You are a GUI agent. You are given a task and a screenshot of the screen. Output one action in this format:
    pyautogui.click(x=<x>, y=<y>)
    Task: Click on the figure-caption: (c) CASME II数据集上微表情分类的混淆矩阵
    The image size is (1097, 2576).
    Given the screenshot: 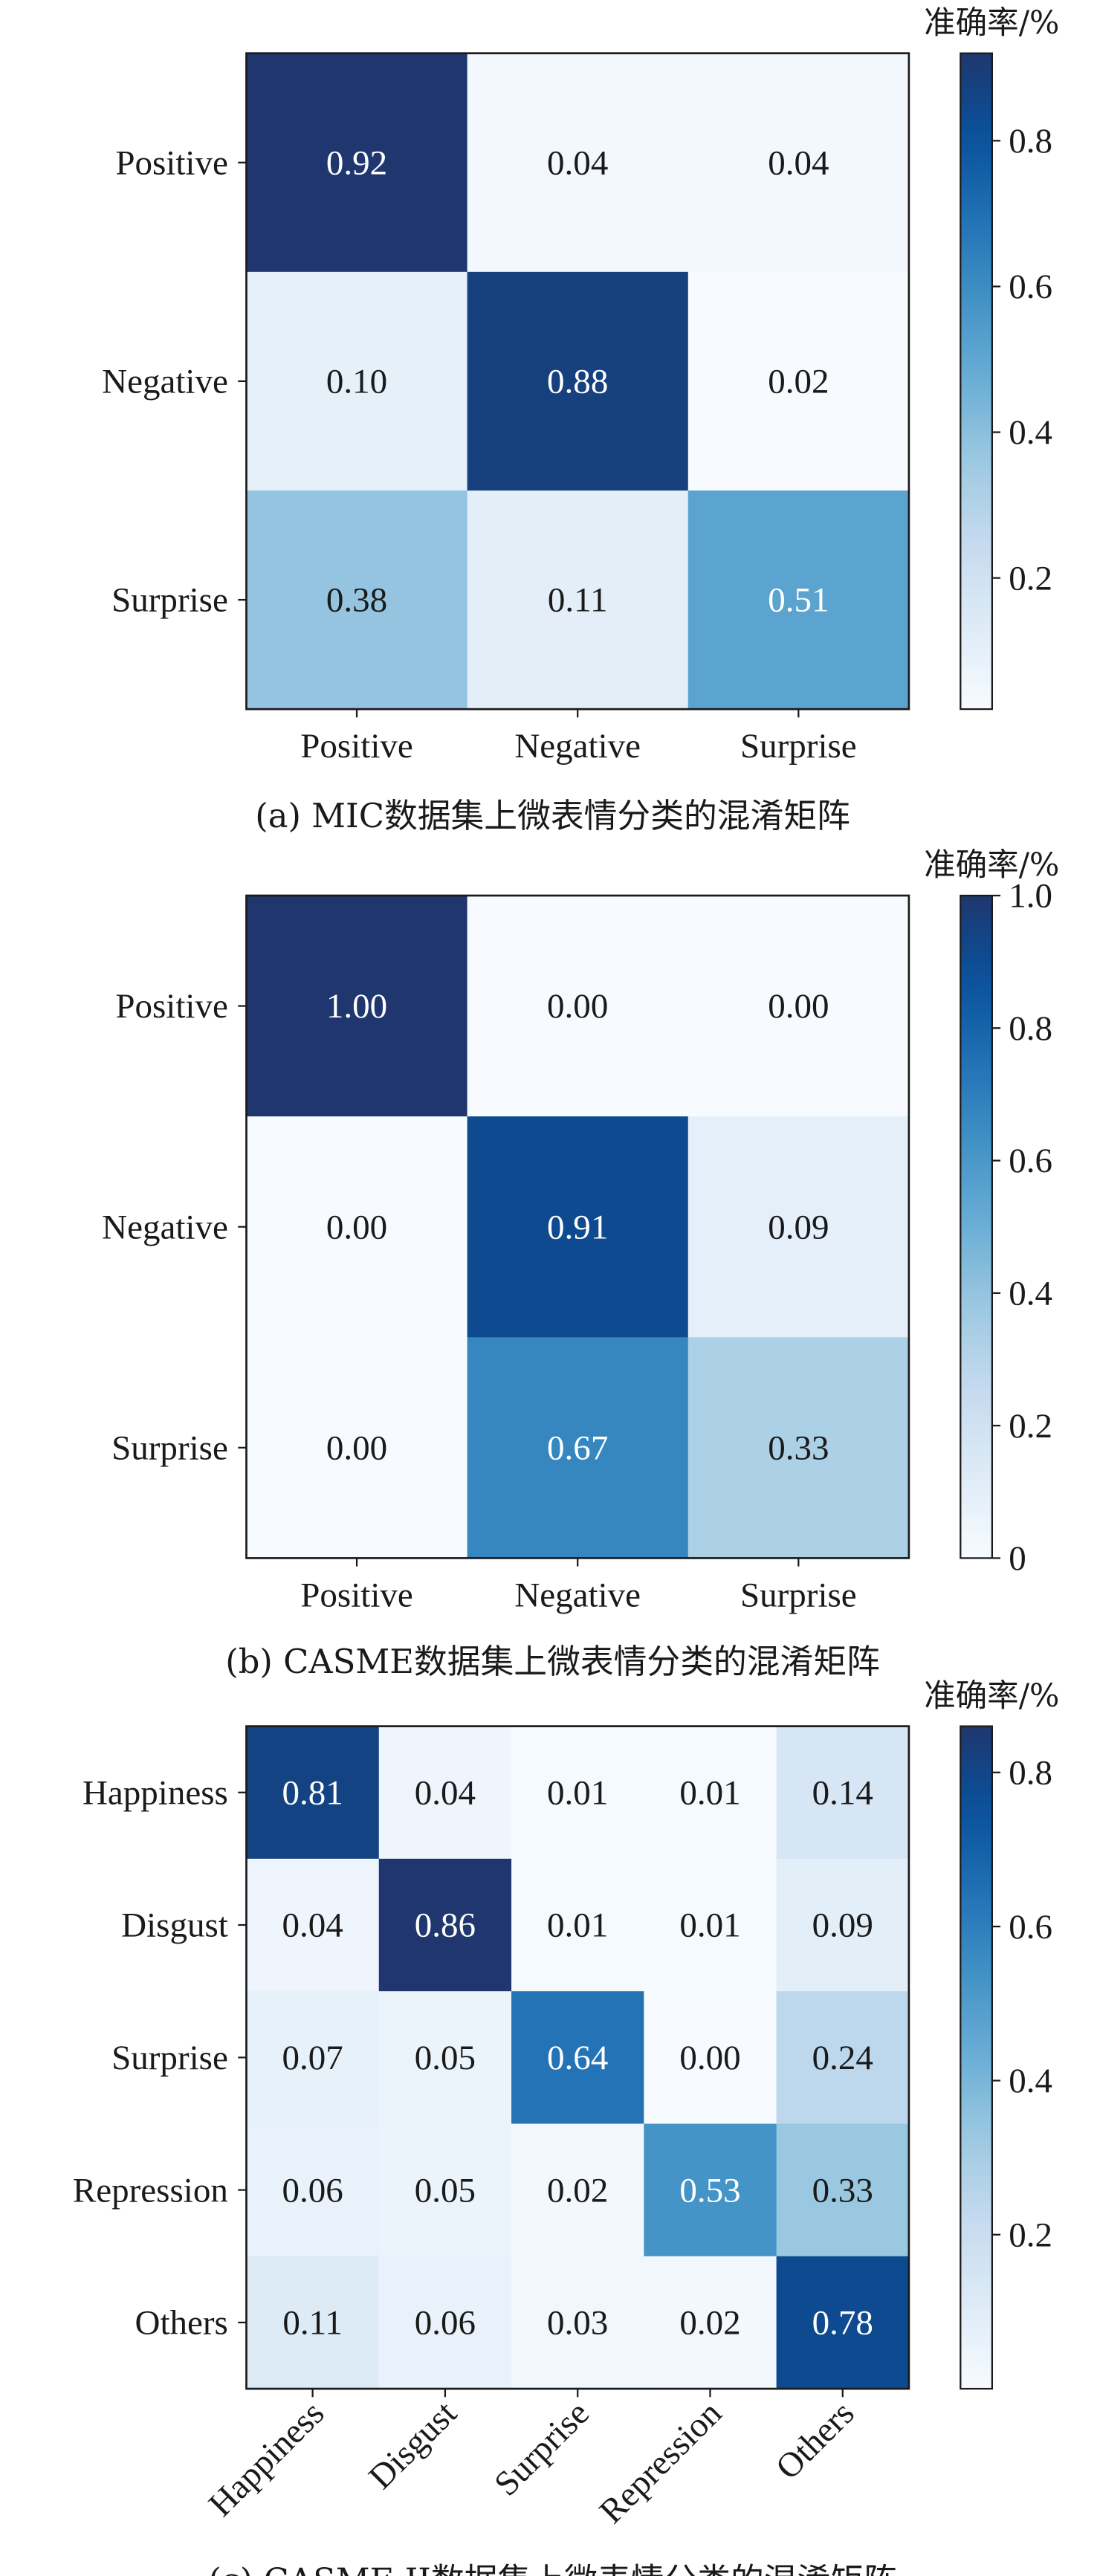 What is the action you would take?
    pyautogui.click(x=552, y=2568)
    